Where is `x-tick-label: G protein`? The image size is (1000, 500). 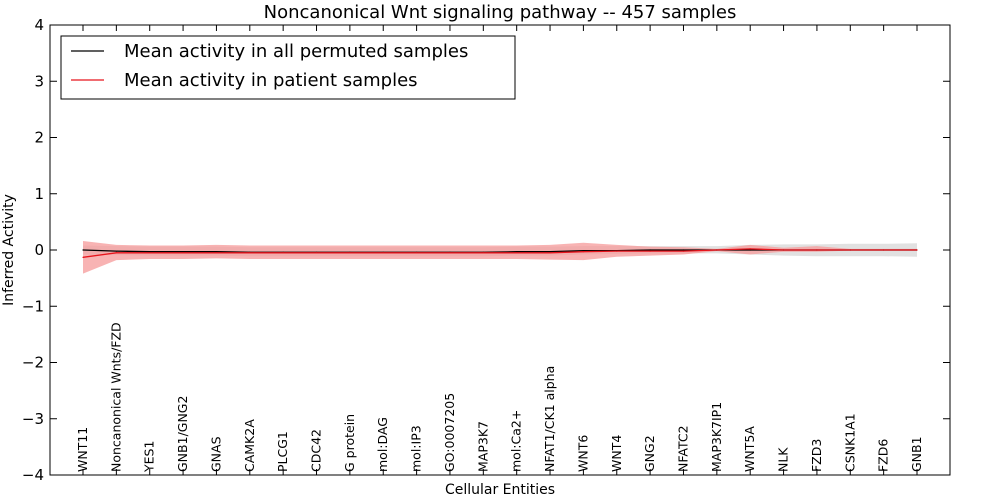 x-tick-label: G protein is located at coordinates (349, 443).